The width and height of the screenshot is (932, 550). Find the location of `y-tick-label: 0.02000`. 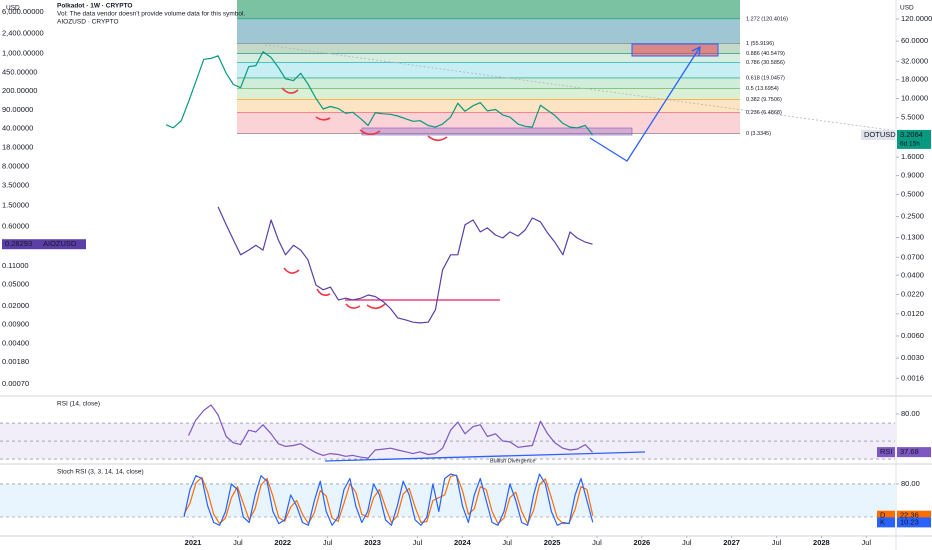

y-tick-label: 0.02000 is located at coordinates (15, 305).